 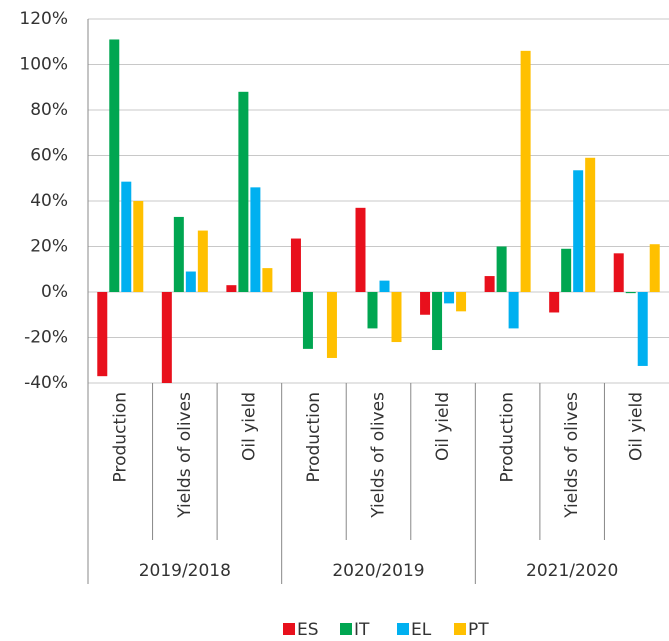 I want to click on legend-label: PT, so click(x=478, y=630).